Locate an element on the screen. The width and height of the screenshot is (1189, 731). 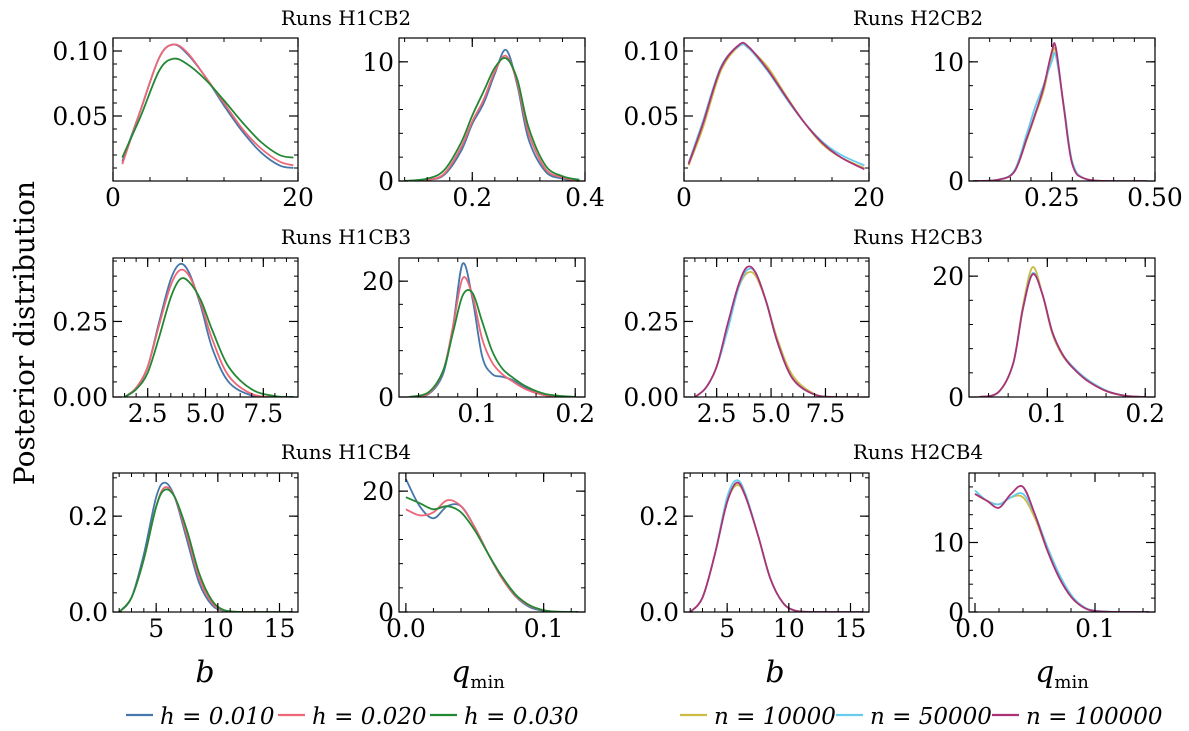
panel-runs-h2cb3-q-min: 0.1 0.2 0 20 is located at coordinates (1048, 342).